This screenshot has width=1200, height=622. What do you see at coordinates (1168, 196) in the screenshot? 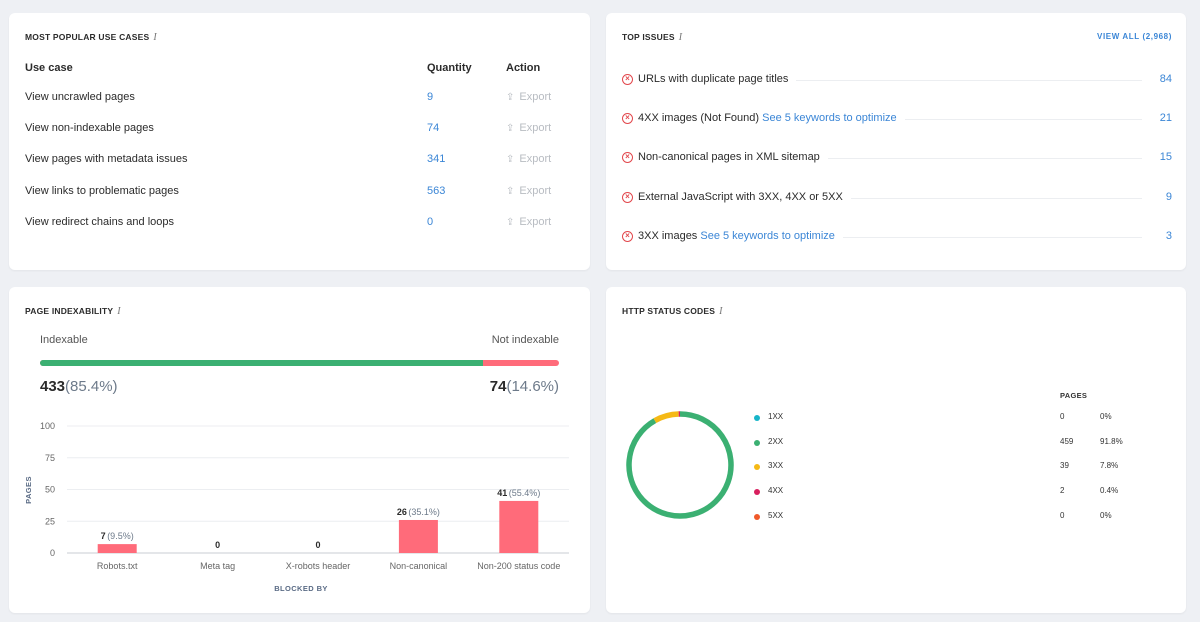
I see `issue-count: 9` at bounding box center [1168, 196].